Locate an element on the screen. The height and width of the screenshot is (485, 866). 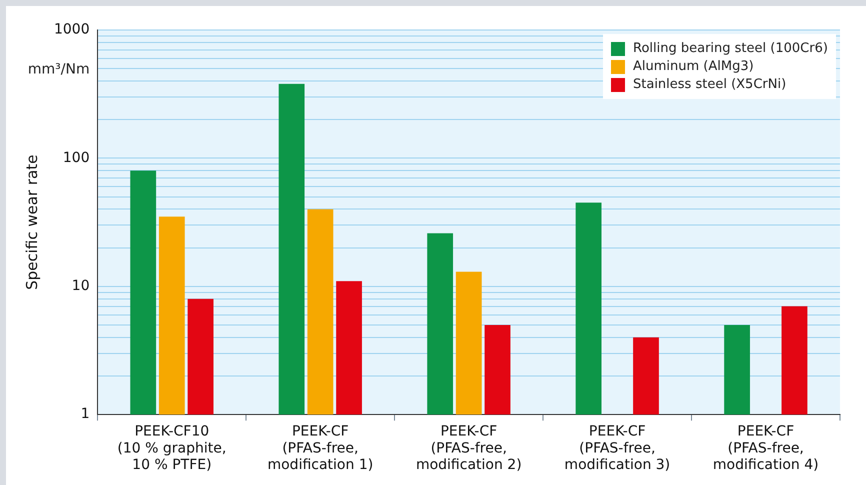
x-tick-label: PEEK-CF (PFAS-free, modification 4) is located at coordinates (765, 449).